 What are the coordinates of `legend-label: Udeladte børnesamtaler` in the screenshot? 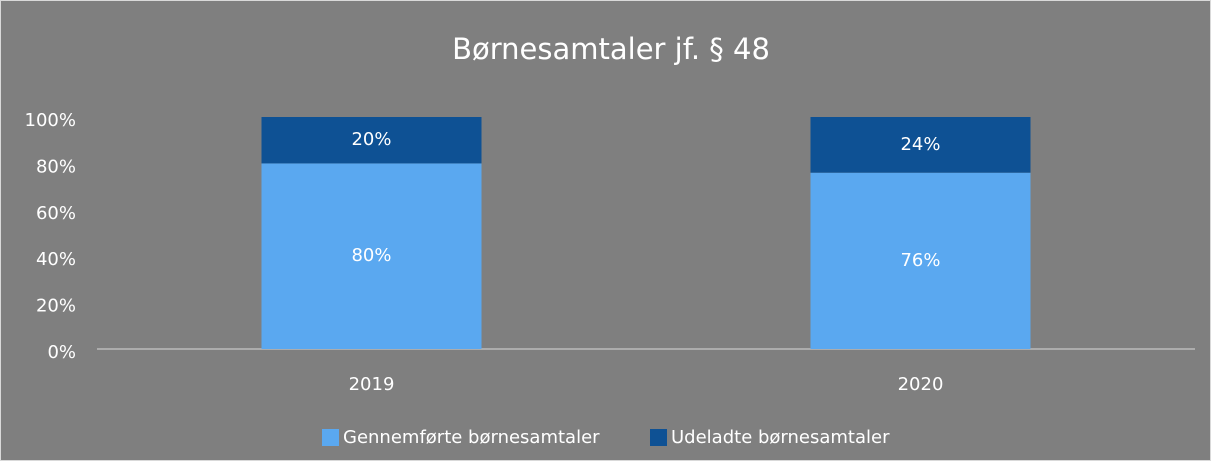 It's located at (780, 437).